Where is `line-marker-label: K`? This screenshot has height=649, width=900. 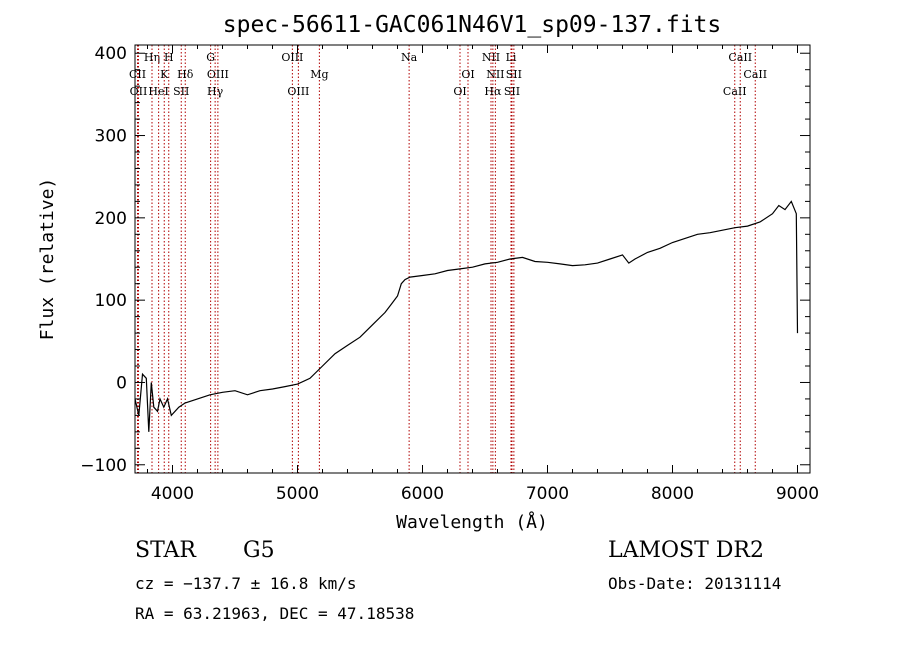
line-marker-label: K is located at coordinates (164, 74).